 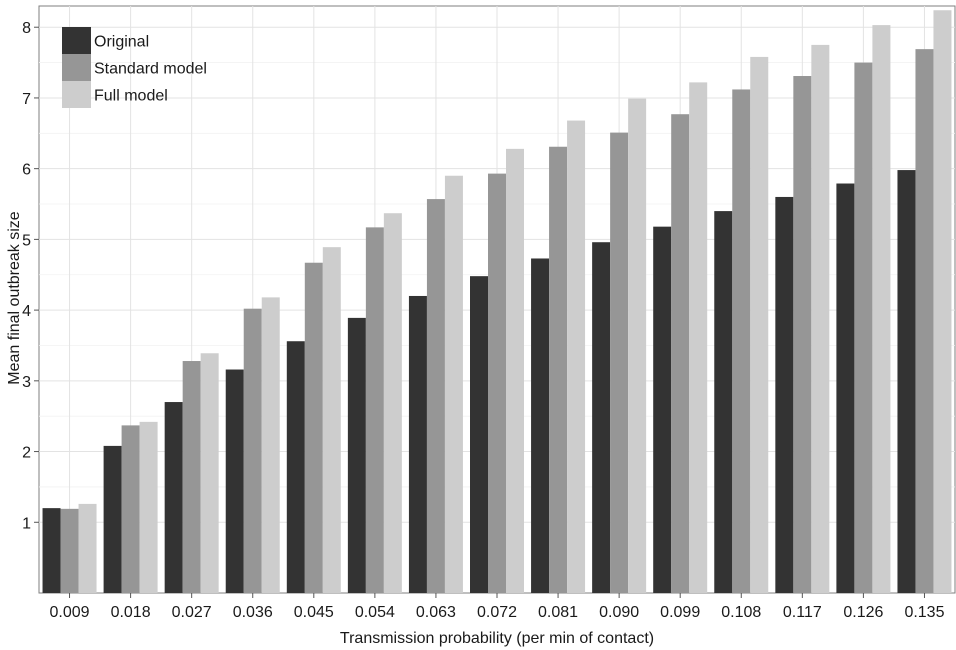 I want to click on legend: Original Standard model Full model, so click(x=134, y=67).